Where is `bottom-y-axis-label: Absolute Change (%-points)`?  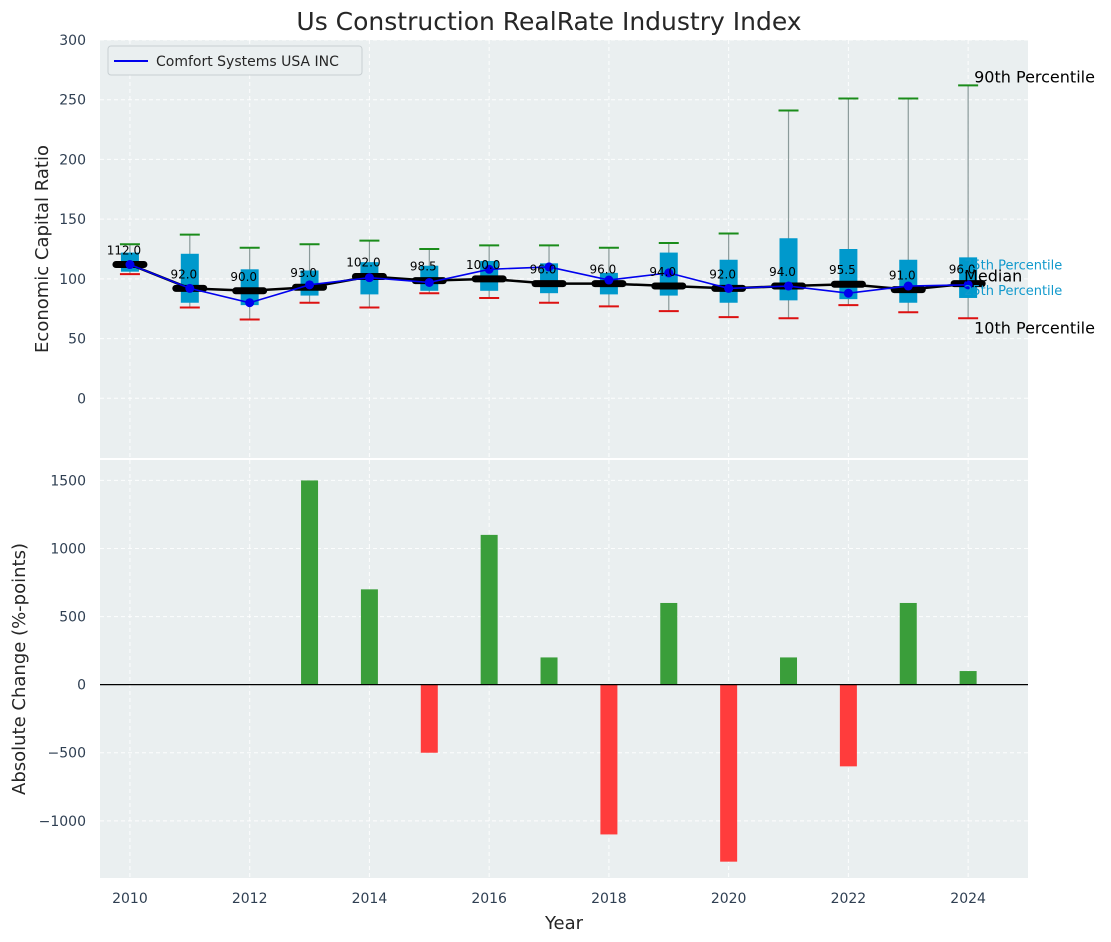
bottom-y-axis-label: Absolute Change (%-points) is located at coordinates (19, 669).